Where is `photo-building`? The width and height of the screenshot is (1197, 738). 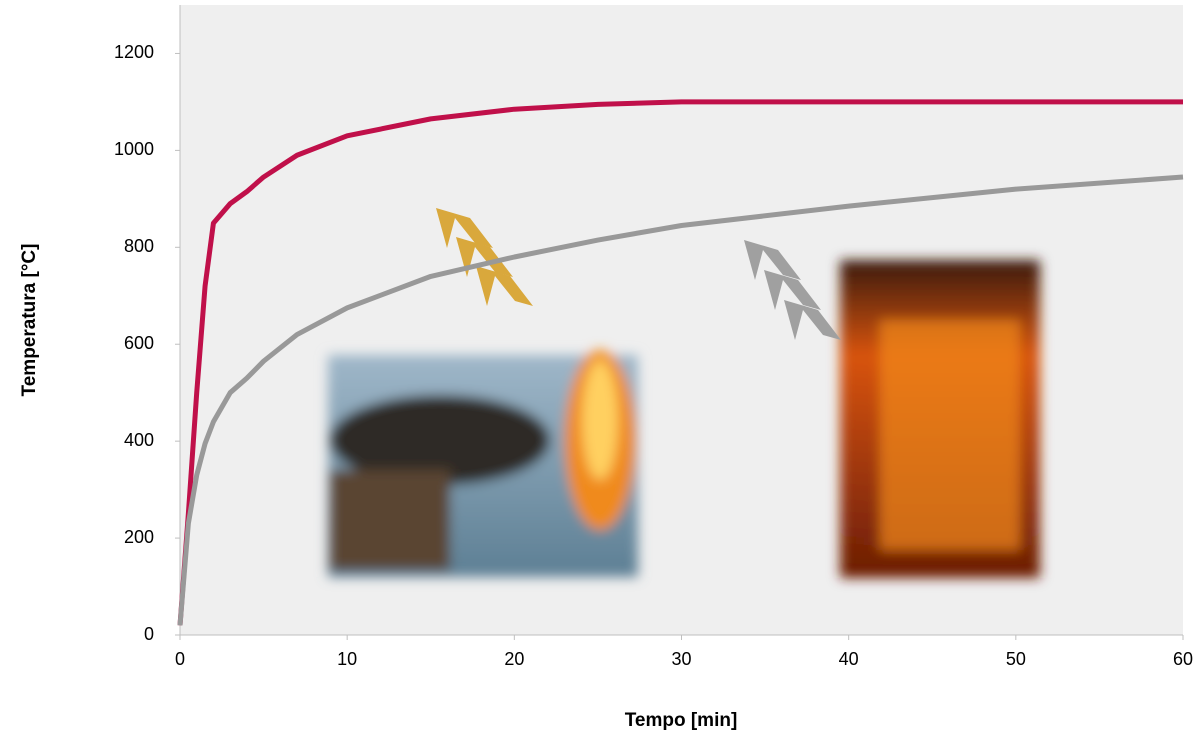
photo-building is located at coordinates (940, 419).